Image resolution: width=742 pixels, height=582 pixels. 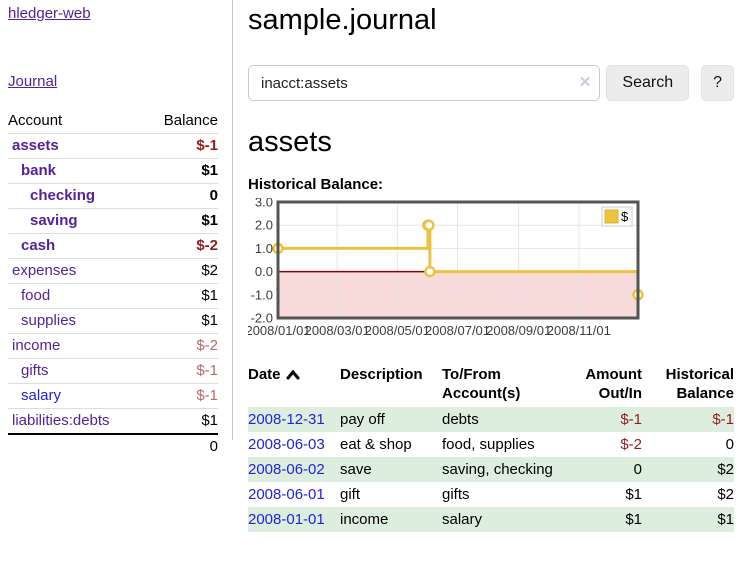 What do you see at coordinates (723, 419) in the screenshot?
I see `transaction-balance: $-1` at bounding box center [723, 419].